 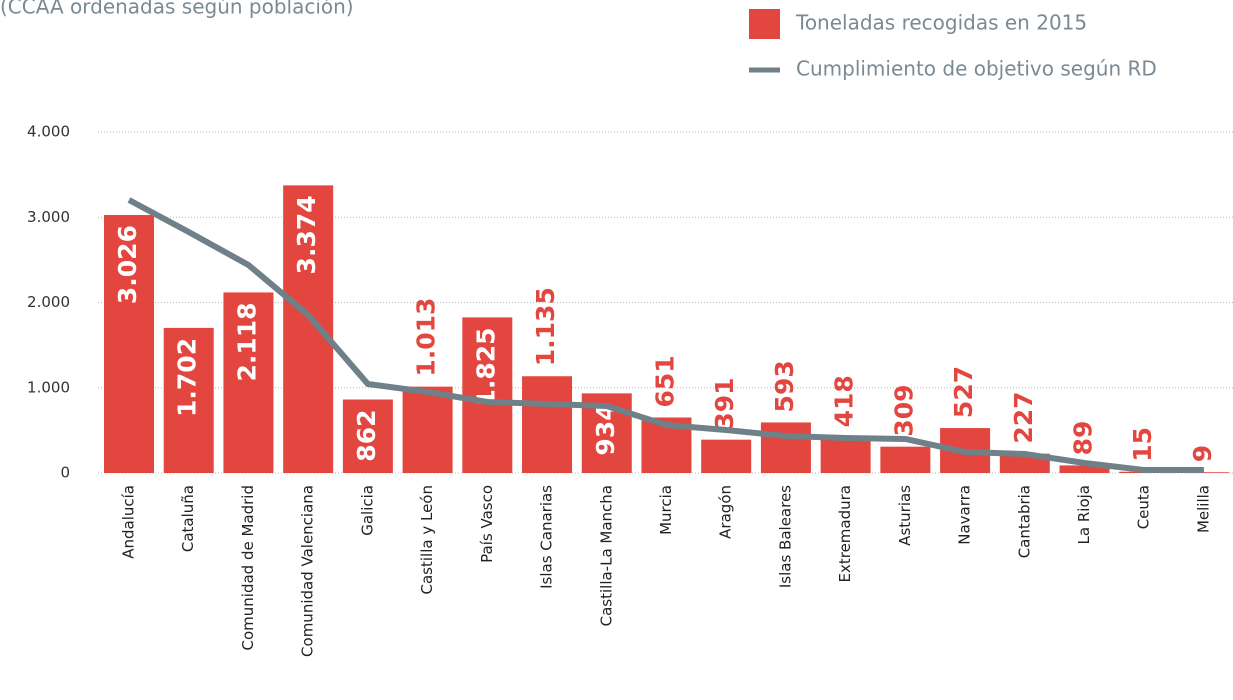 What do you see at coordinates (965, 515) in the screenshot?
I see `x-tick-label: Navarra` at bounding box center [965, 515].